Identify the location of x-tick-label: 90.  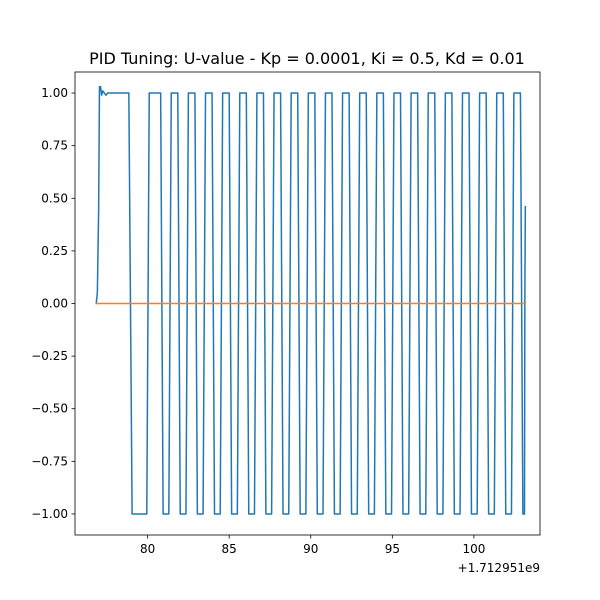
(310, 549).